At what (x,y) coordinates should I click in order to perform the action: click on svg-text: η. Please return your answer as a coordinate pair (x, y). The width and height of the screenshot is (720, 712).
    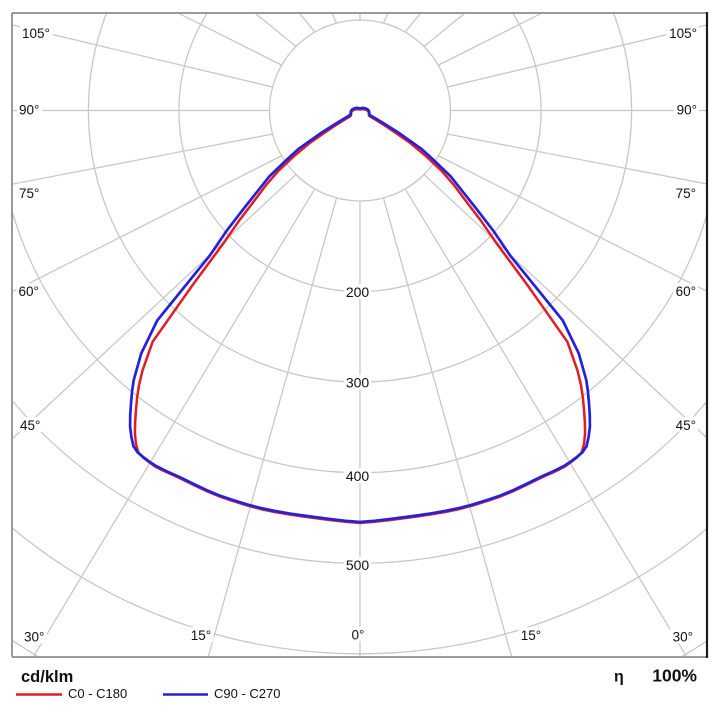
    Looking at the image, I should click on (619, 677).